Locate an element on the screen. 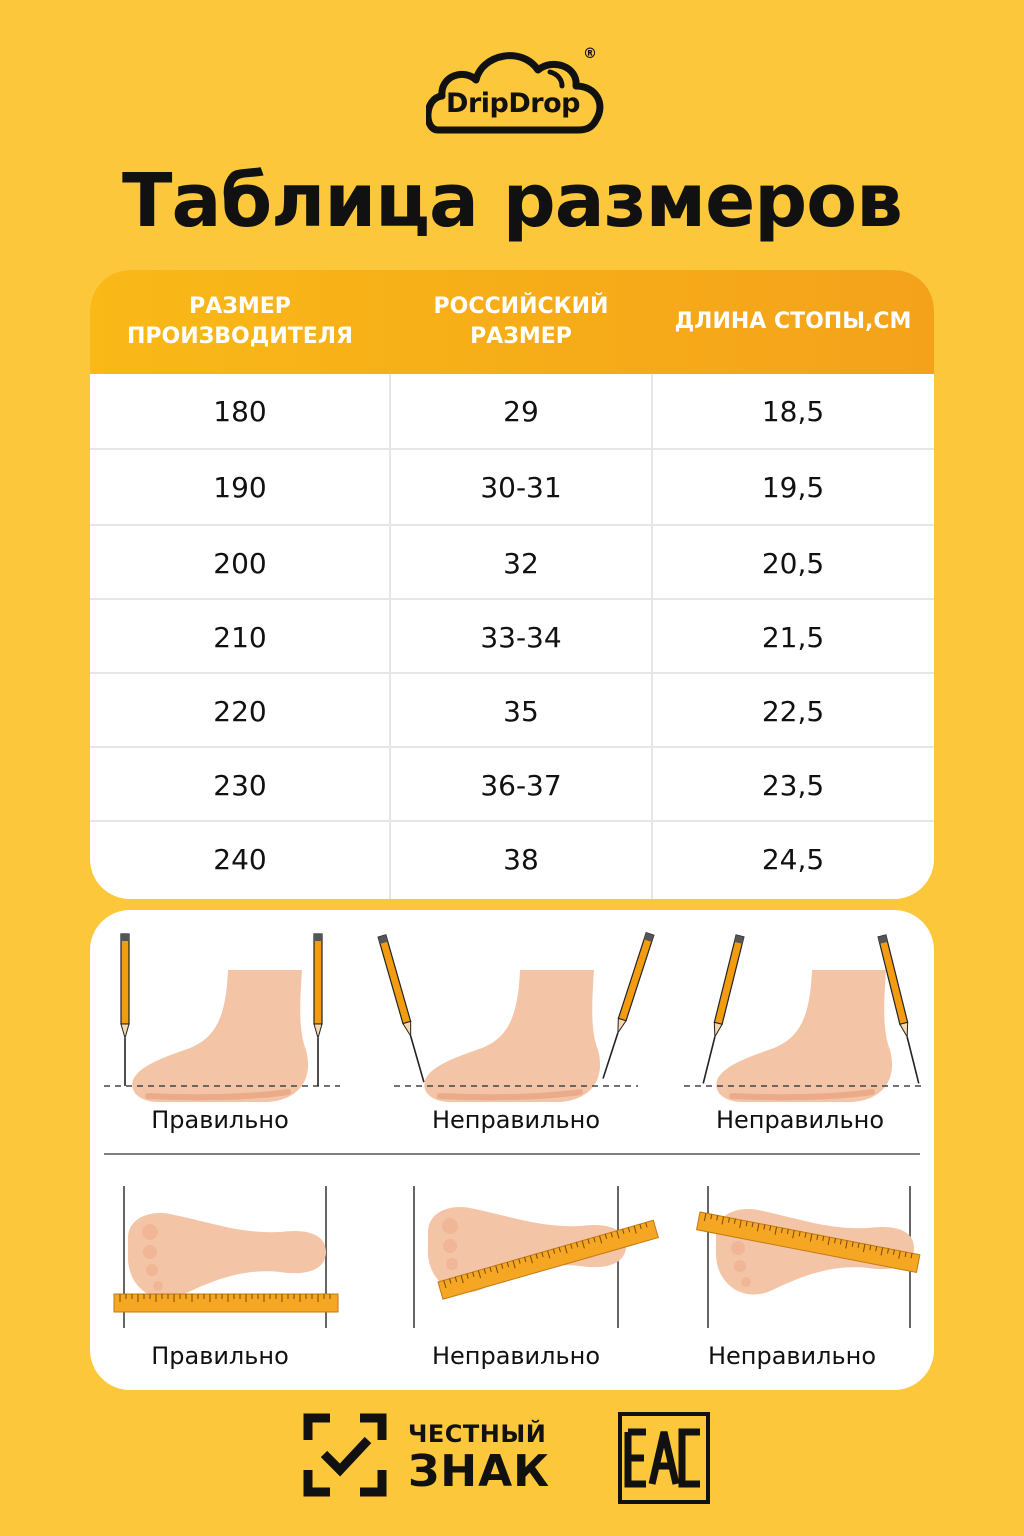 The height and width of the screenshot is (1536, 1024). cell-foot-length: 23,5 is located at coordinates (793, 785).